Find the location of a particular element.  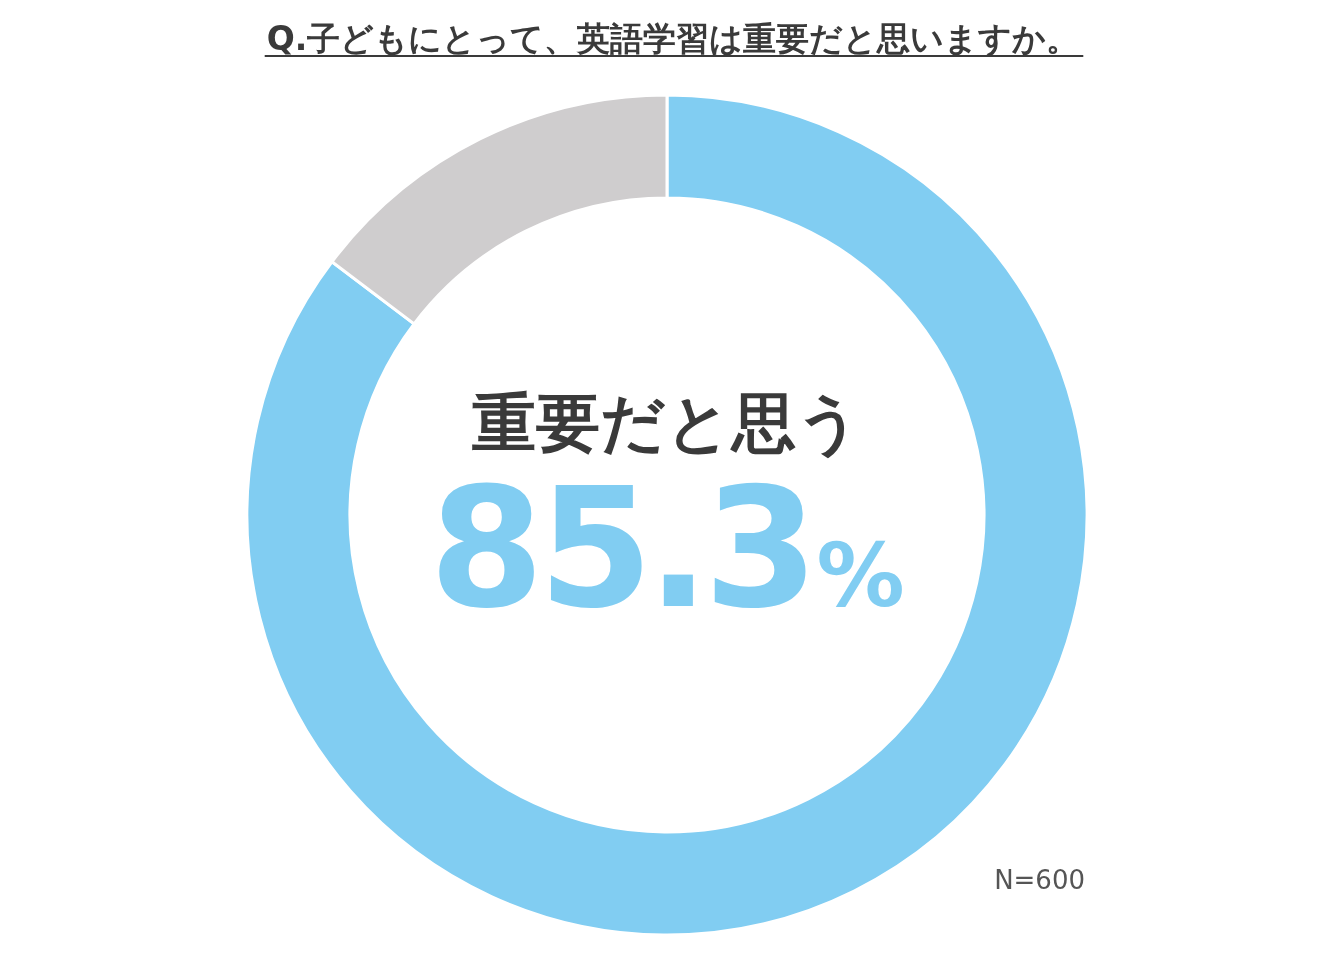

chart-title: Q.子どもにとって、英語学習は重要だと思いますか。 is located at coordinates (673, 38).